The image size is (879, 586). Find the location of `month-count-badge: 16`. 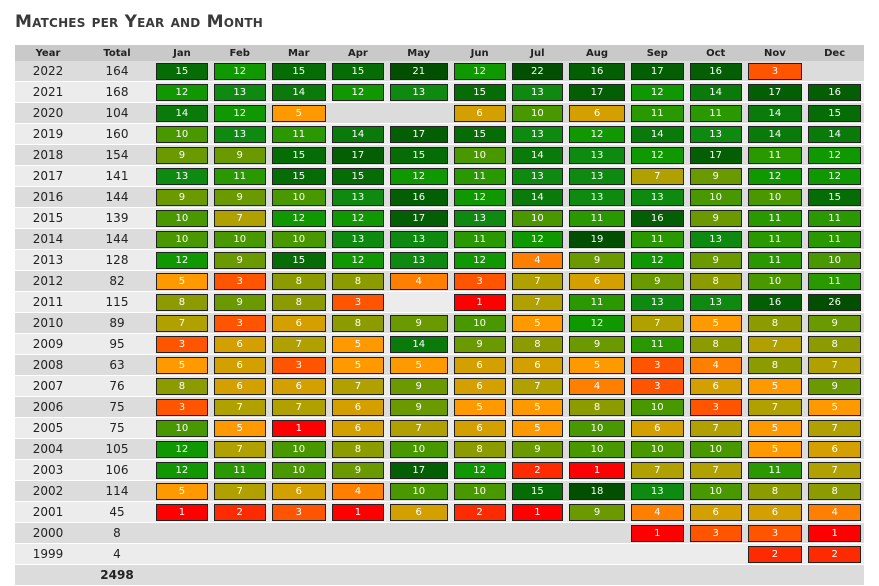

month-count-badge: 16 is located at coordinates (657, 218).